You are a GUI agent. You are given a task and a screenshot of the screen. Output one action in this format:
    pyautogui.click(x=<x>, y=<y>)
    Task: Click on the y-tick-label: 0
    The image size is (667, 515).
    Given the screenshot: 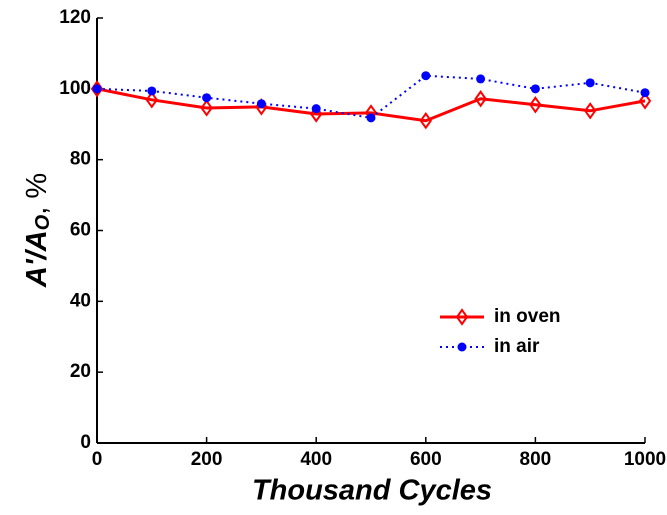 What is the action you would take?
    pyautogui.click(x=85, y=442)
    